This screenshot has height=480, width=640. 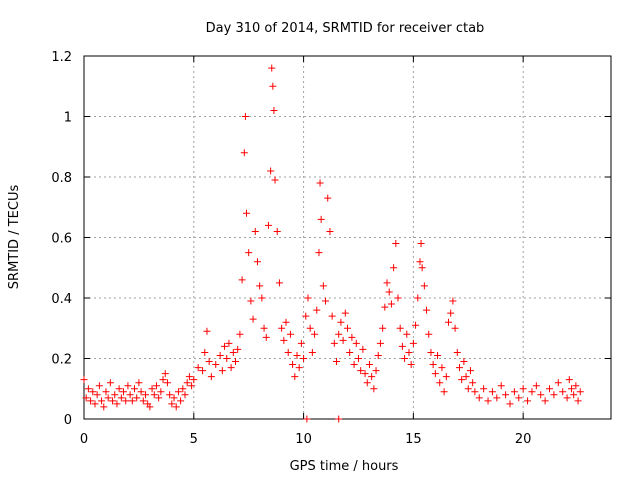 I want to click on x-tick-label: 20, so click(x=523, y=439).